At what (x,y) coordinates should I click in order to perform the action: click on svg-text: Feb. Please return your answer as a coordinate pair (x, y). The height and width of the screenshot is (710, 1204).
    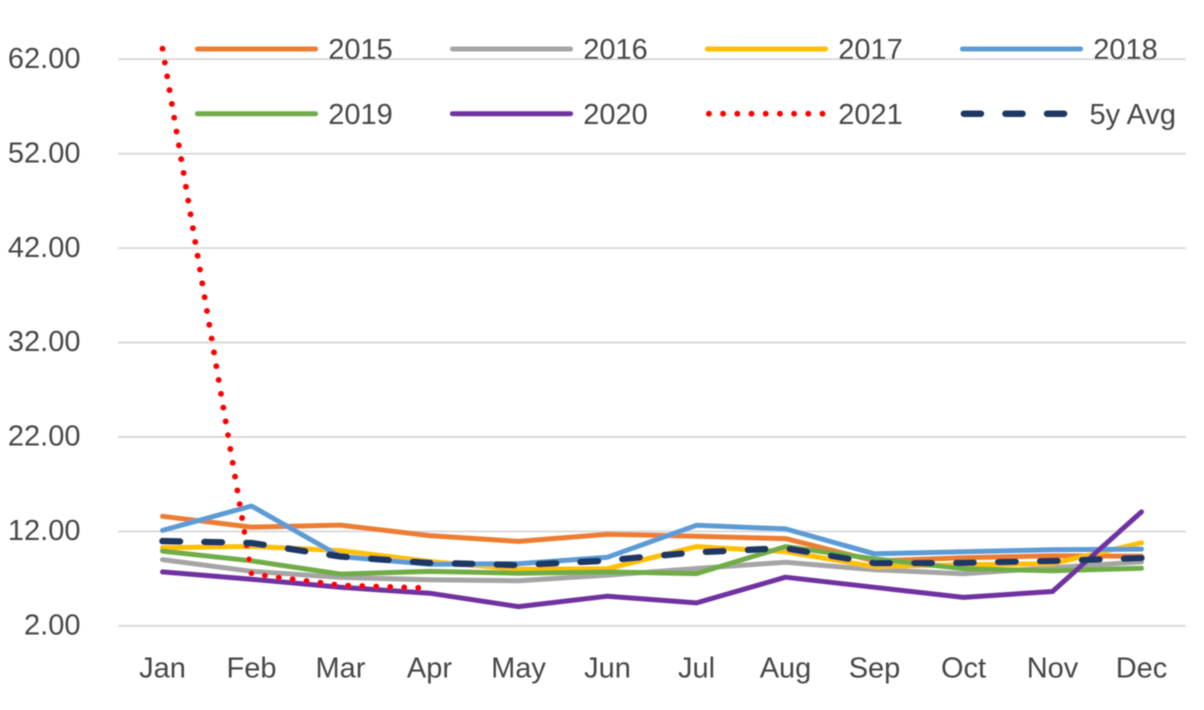
    Looking at the image, I should click on (252, 669).